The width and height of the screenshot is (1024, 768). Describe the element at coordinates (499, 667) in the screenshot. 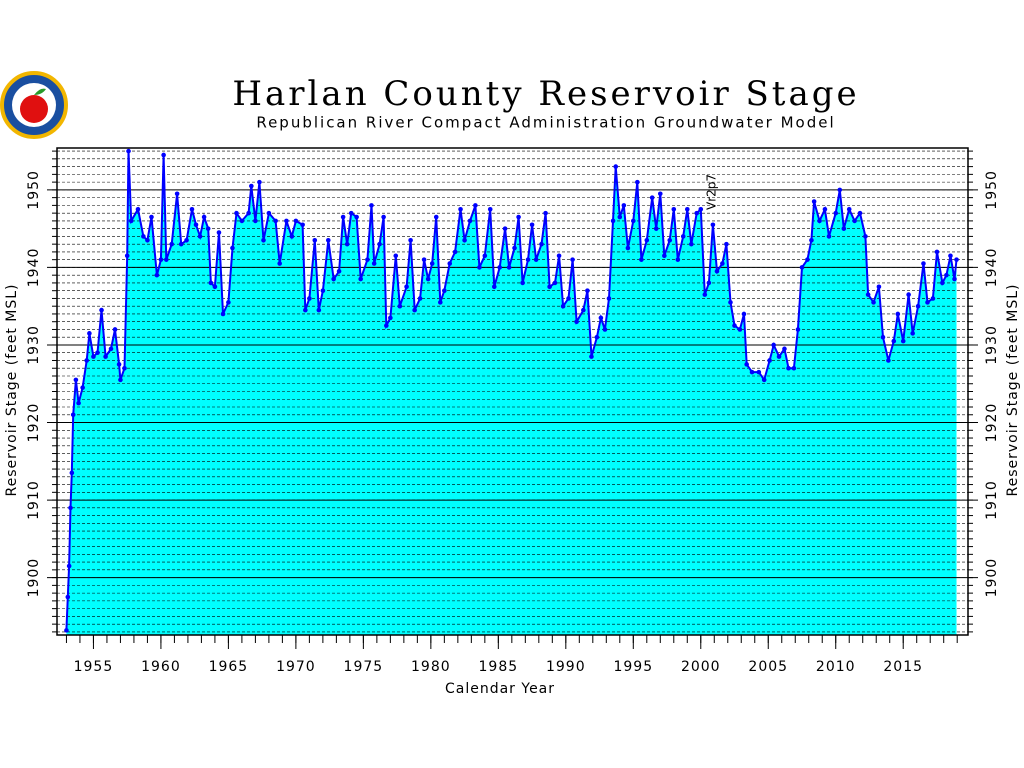

I see `x-tick-label: 1985` at that location.